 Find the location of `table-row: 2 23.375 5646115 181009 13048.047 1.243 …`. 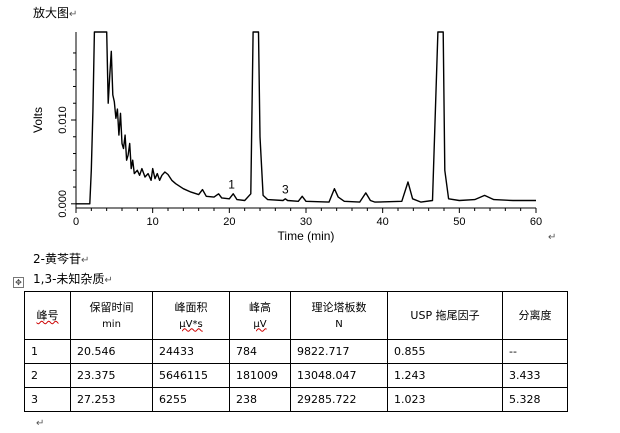

table-row: 2 23.375 5646115 181009 13048.047 1.243 … is located at coordinates (296, 375).